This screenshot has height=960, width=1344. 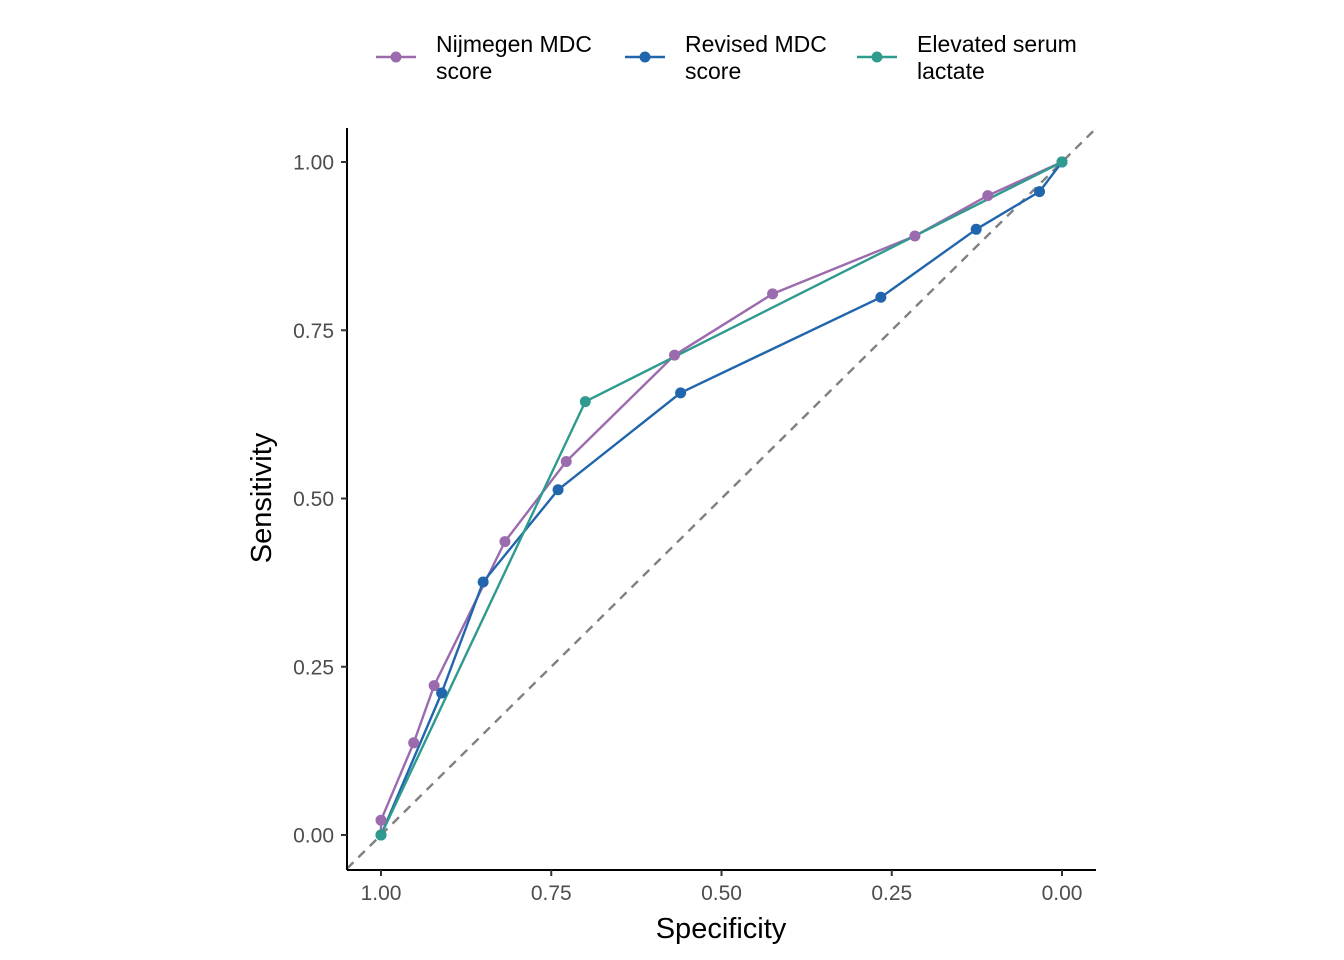 I want to click on legend-label-lactate-line2: lactate, so click(x=951, y=71).